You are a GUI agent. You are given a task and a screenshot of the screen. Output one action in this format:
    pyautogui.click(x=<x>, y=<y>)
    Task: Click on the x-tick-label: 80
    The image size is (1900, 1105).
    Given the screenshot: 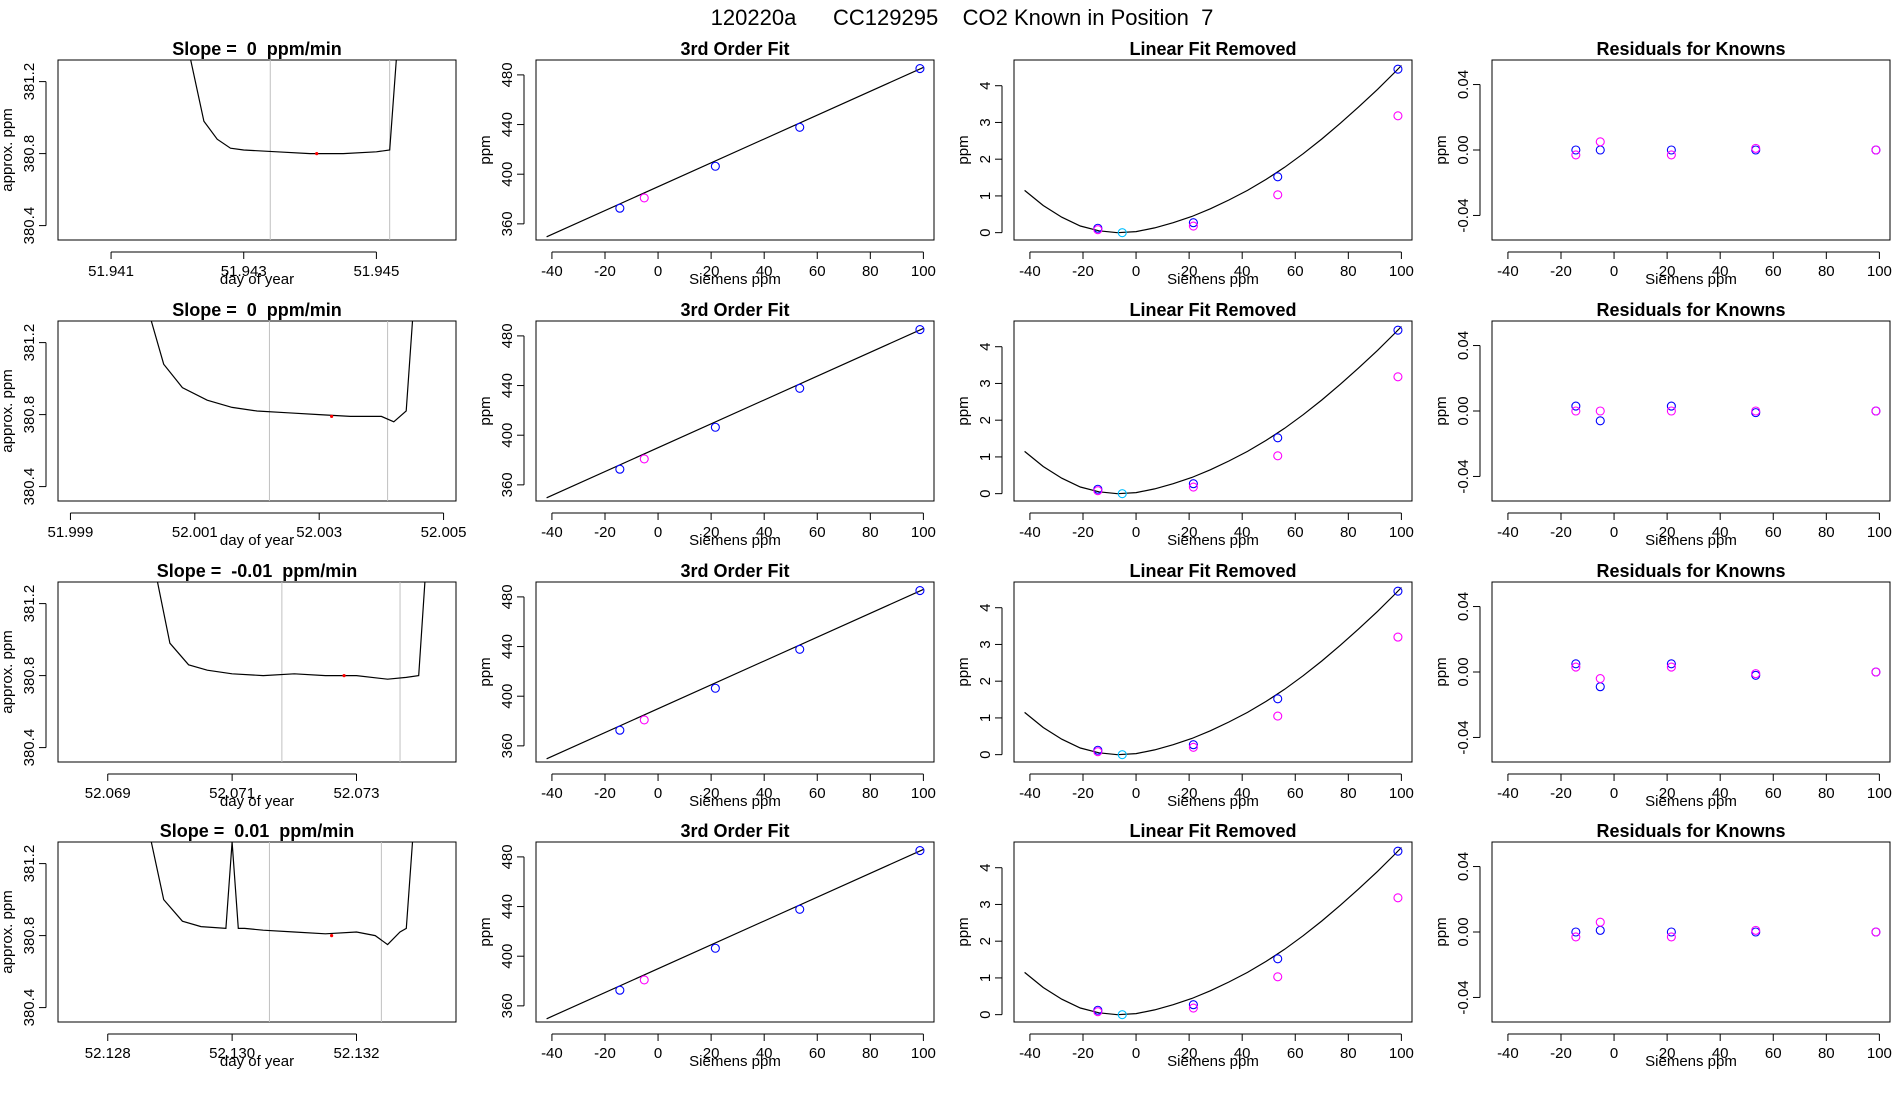 What is the action you would take?
    pyautogui.click(x=870, y=1053)
    